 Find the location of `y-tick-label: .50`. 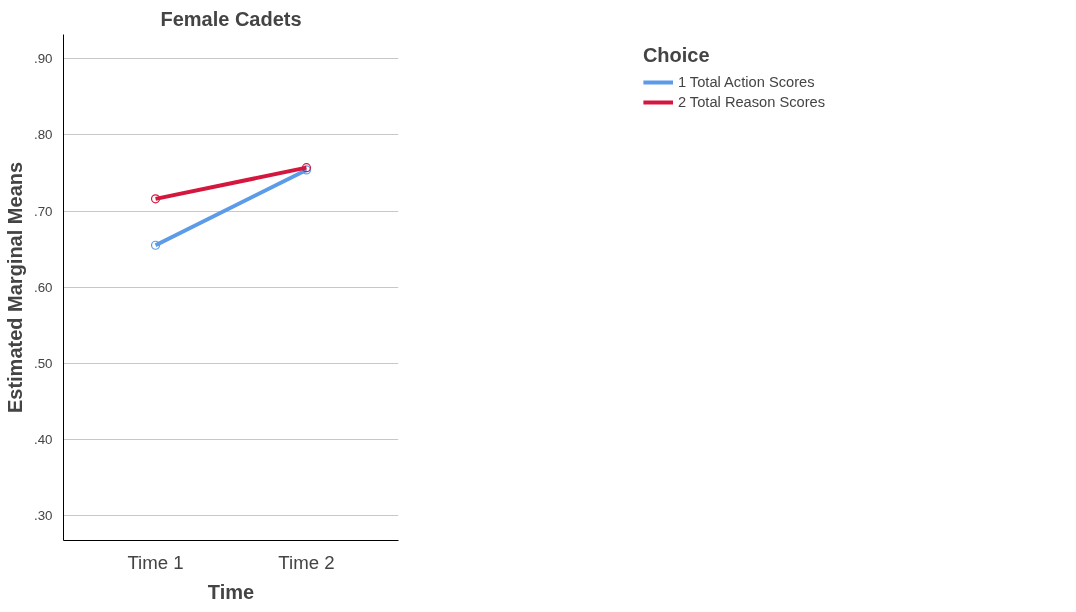

y-tick-label: .50 is located at coordinates (43, 363).